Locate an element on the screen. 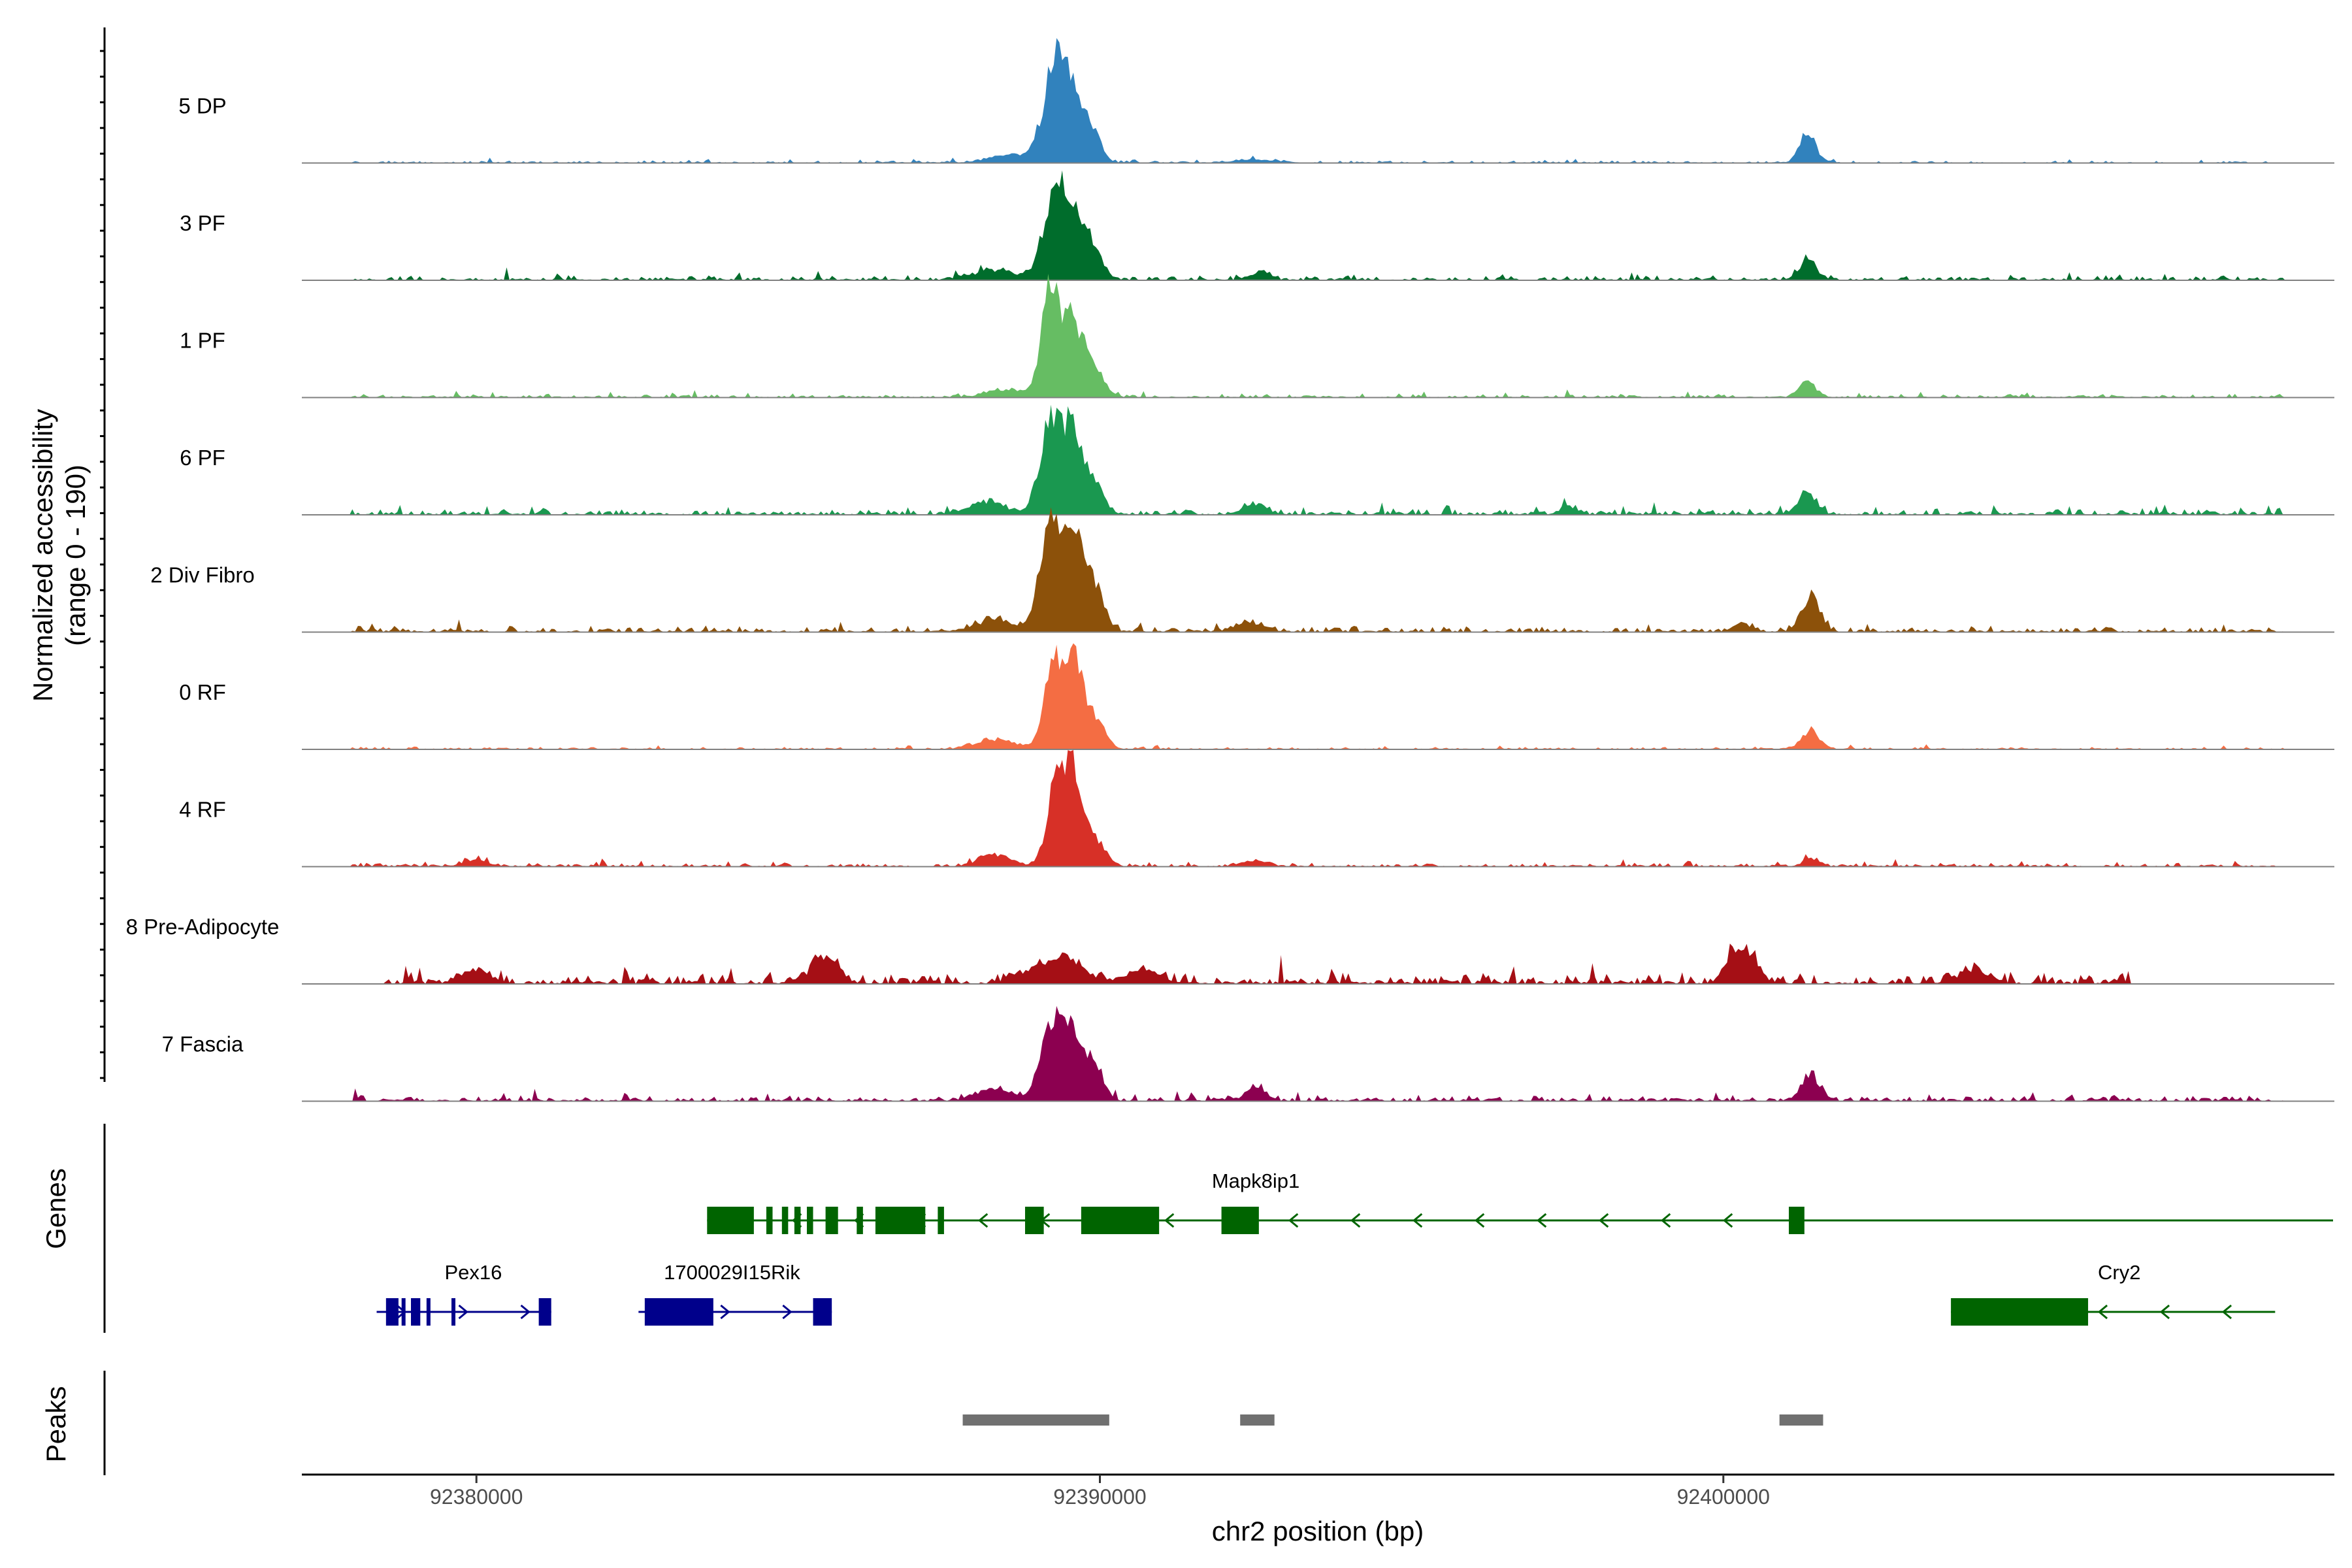 The height and width of the screenshot is (1568, 2352). gene: Mapk8ip1 is located at coordinates (1520, 1201).